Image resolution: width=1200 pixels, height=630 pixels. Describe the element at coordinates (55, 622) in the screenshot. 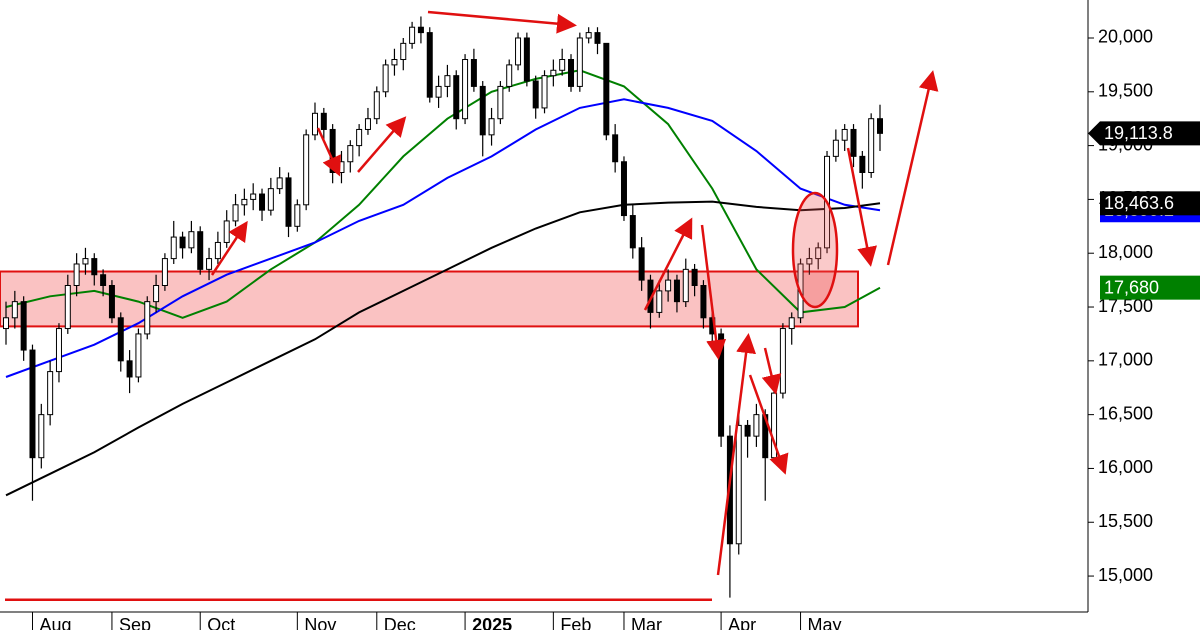

I see `x-tick-label: Aug` at that location.